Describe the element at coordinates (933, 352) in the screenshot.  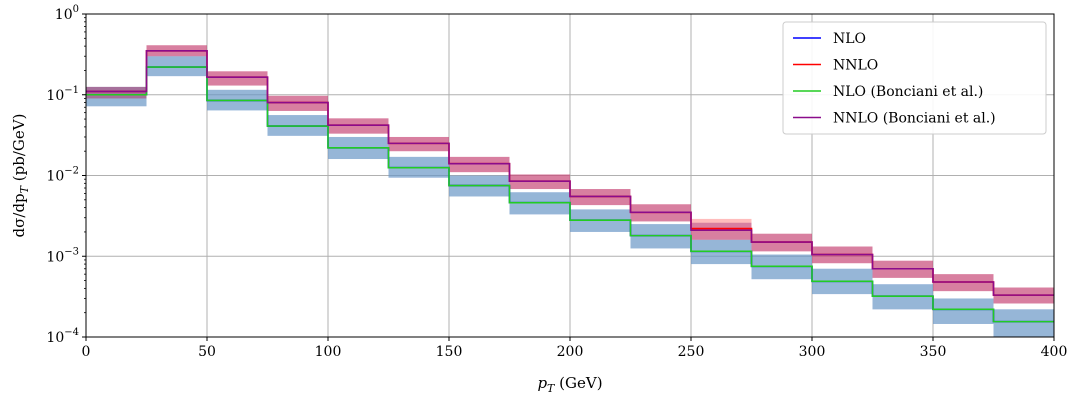
I see `x-tick-label: 350` at that location.